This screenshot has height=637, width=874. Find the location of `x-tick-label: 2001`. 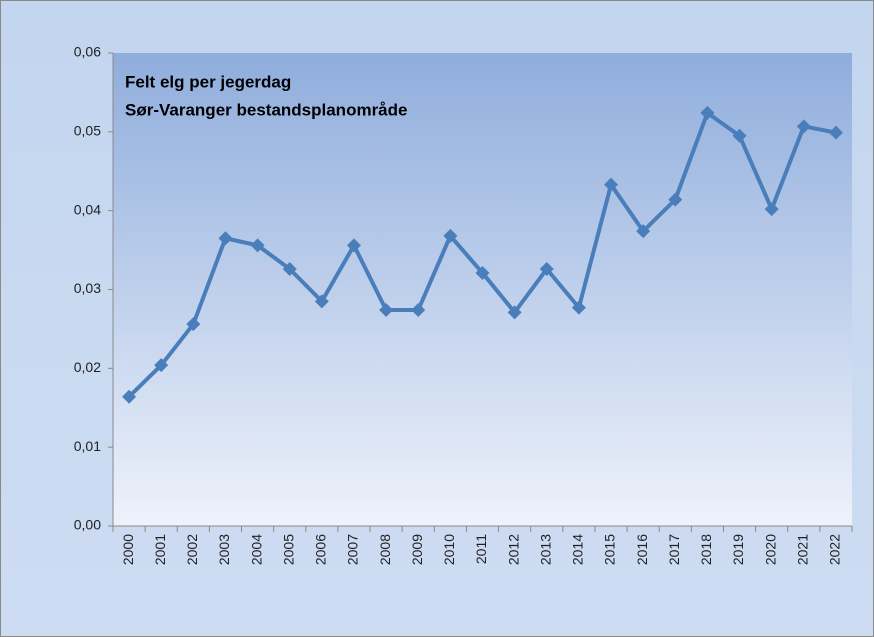

x-tick-label: 2001 is located at coordinates (160, 549).